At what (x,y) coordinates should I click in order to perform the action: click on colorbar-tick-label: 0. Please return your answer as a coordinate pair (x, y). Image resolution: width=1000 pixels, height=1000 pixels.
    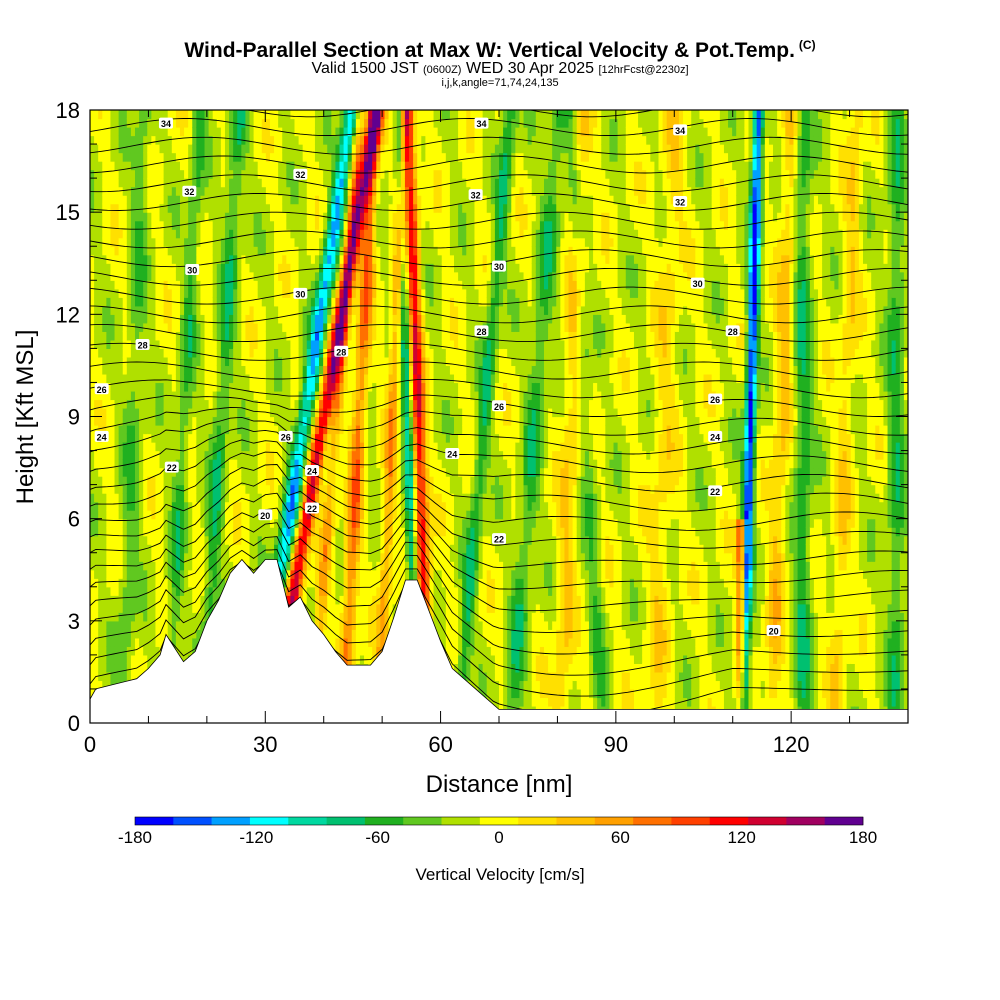
    Looking at the image, I should click on (498, 837).